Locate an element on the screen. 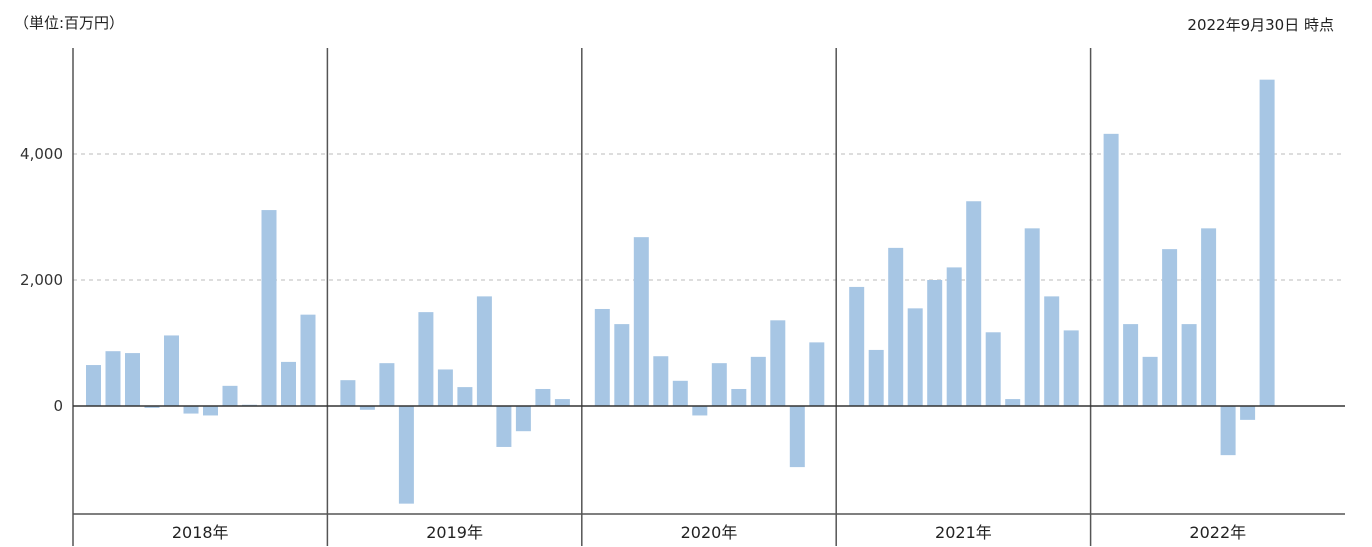 Image resolution: width=1372 pixels, height=547 pixels. year-label: 2019年 is located at coordinates (454, 532).